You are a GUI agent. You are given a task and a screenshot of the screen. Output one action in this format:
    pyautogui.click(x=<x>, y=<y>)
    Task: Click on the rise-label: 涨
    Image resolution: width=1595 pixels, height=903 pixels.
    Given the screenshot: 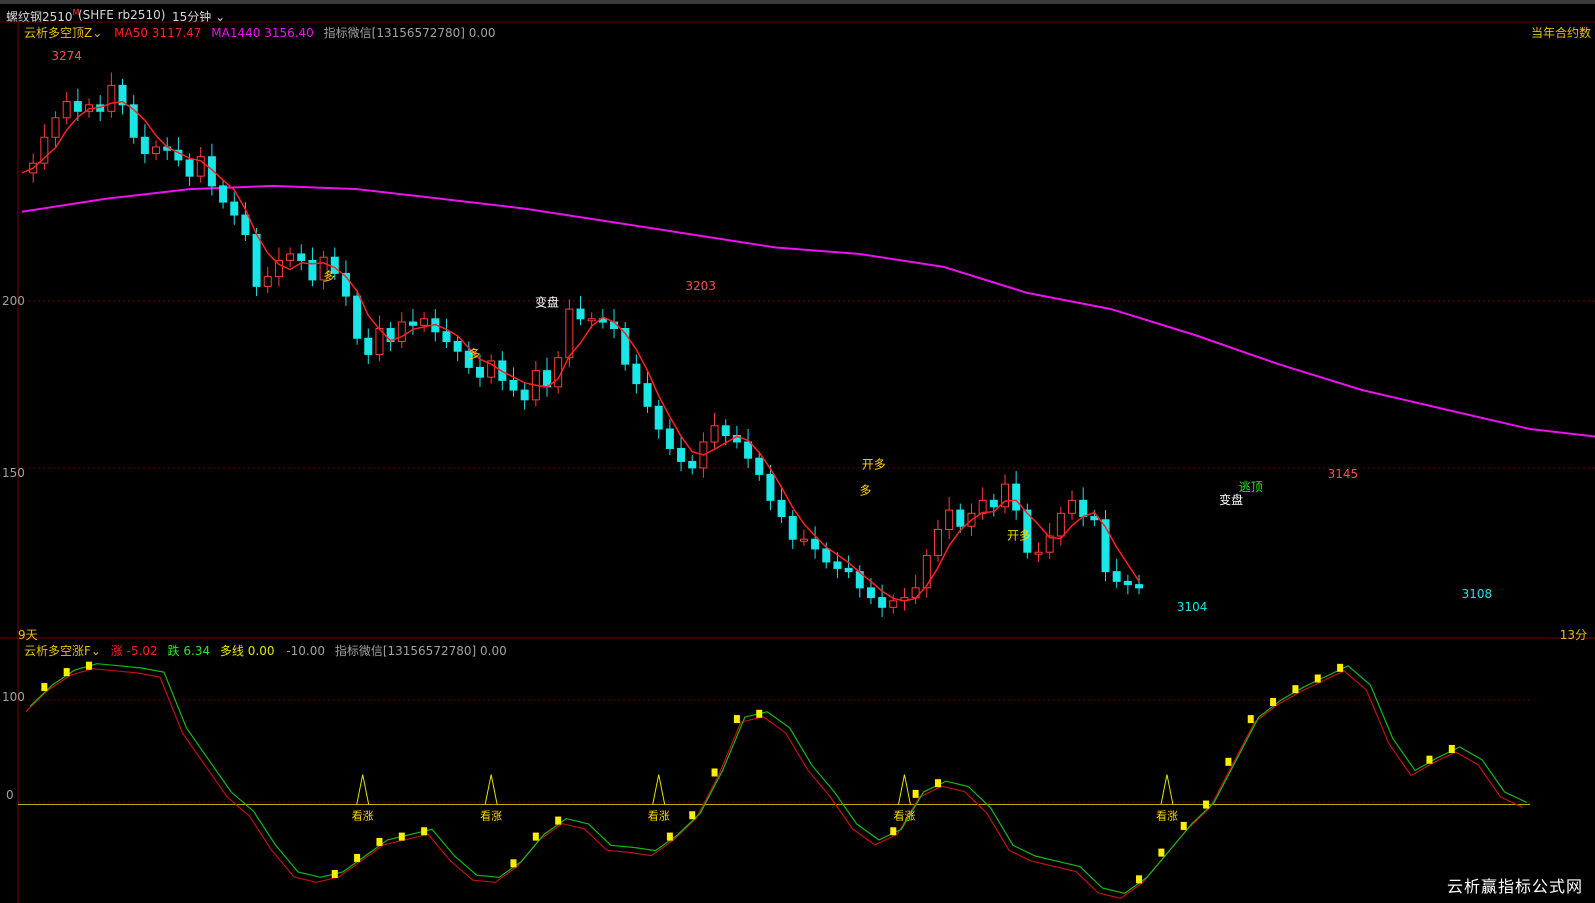 What is the action you would take?
    pyautogui.click(x=116, y=651)
    